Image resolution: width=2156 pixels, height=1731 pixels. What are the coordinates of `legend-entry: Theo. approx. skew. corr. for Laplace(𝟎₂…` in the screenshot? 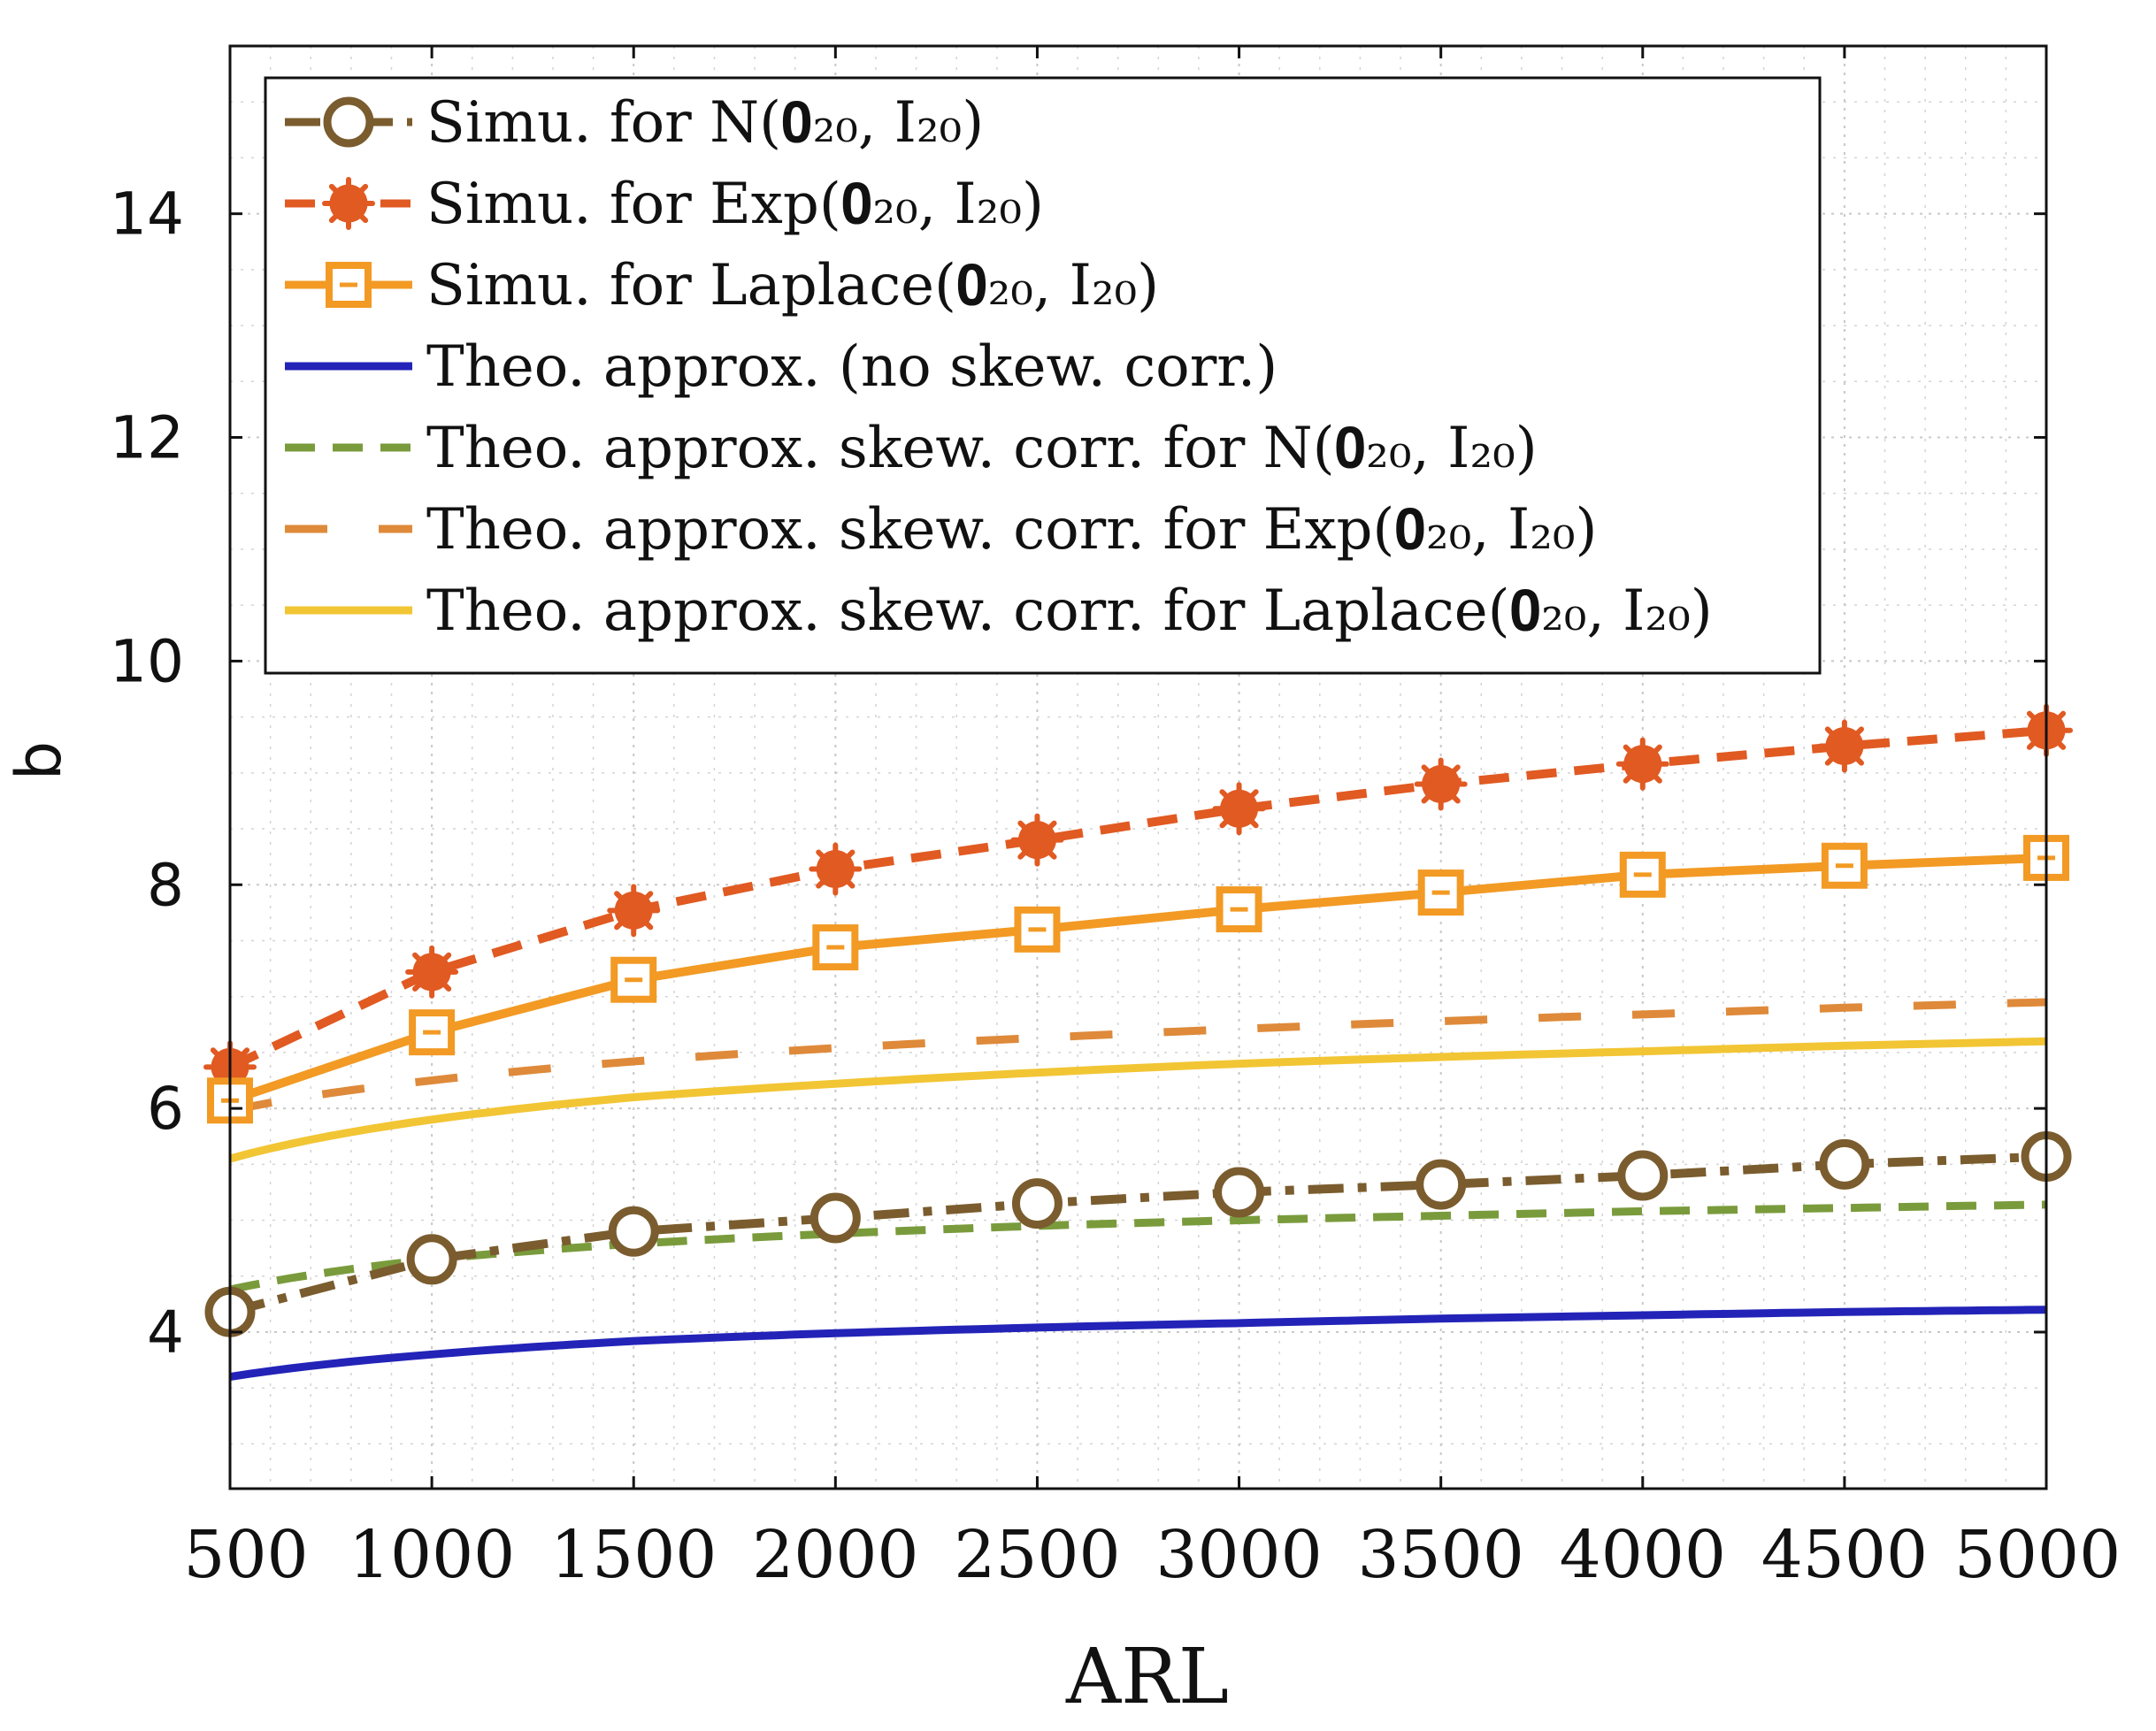 It's located at (999, 611).